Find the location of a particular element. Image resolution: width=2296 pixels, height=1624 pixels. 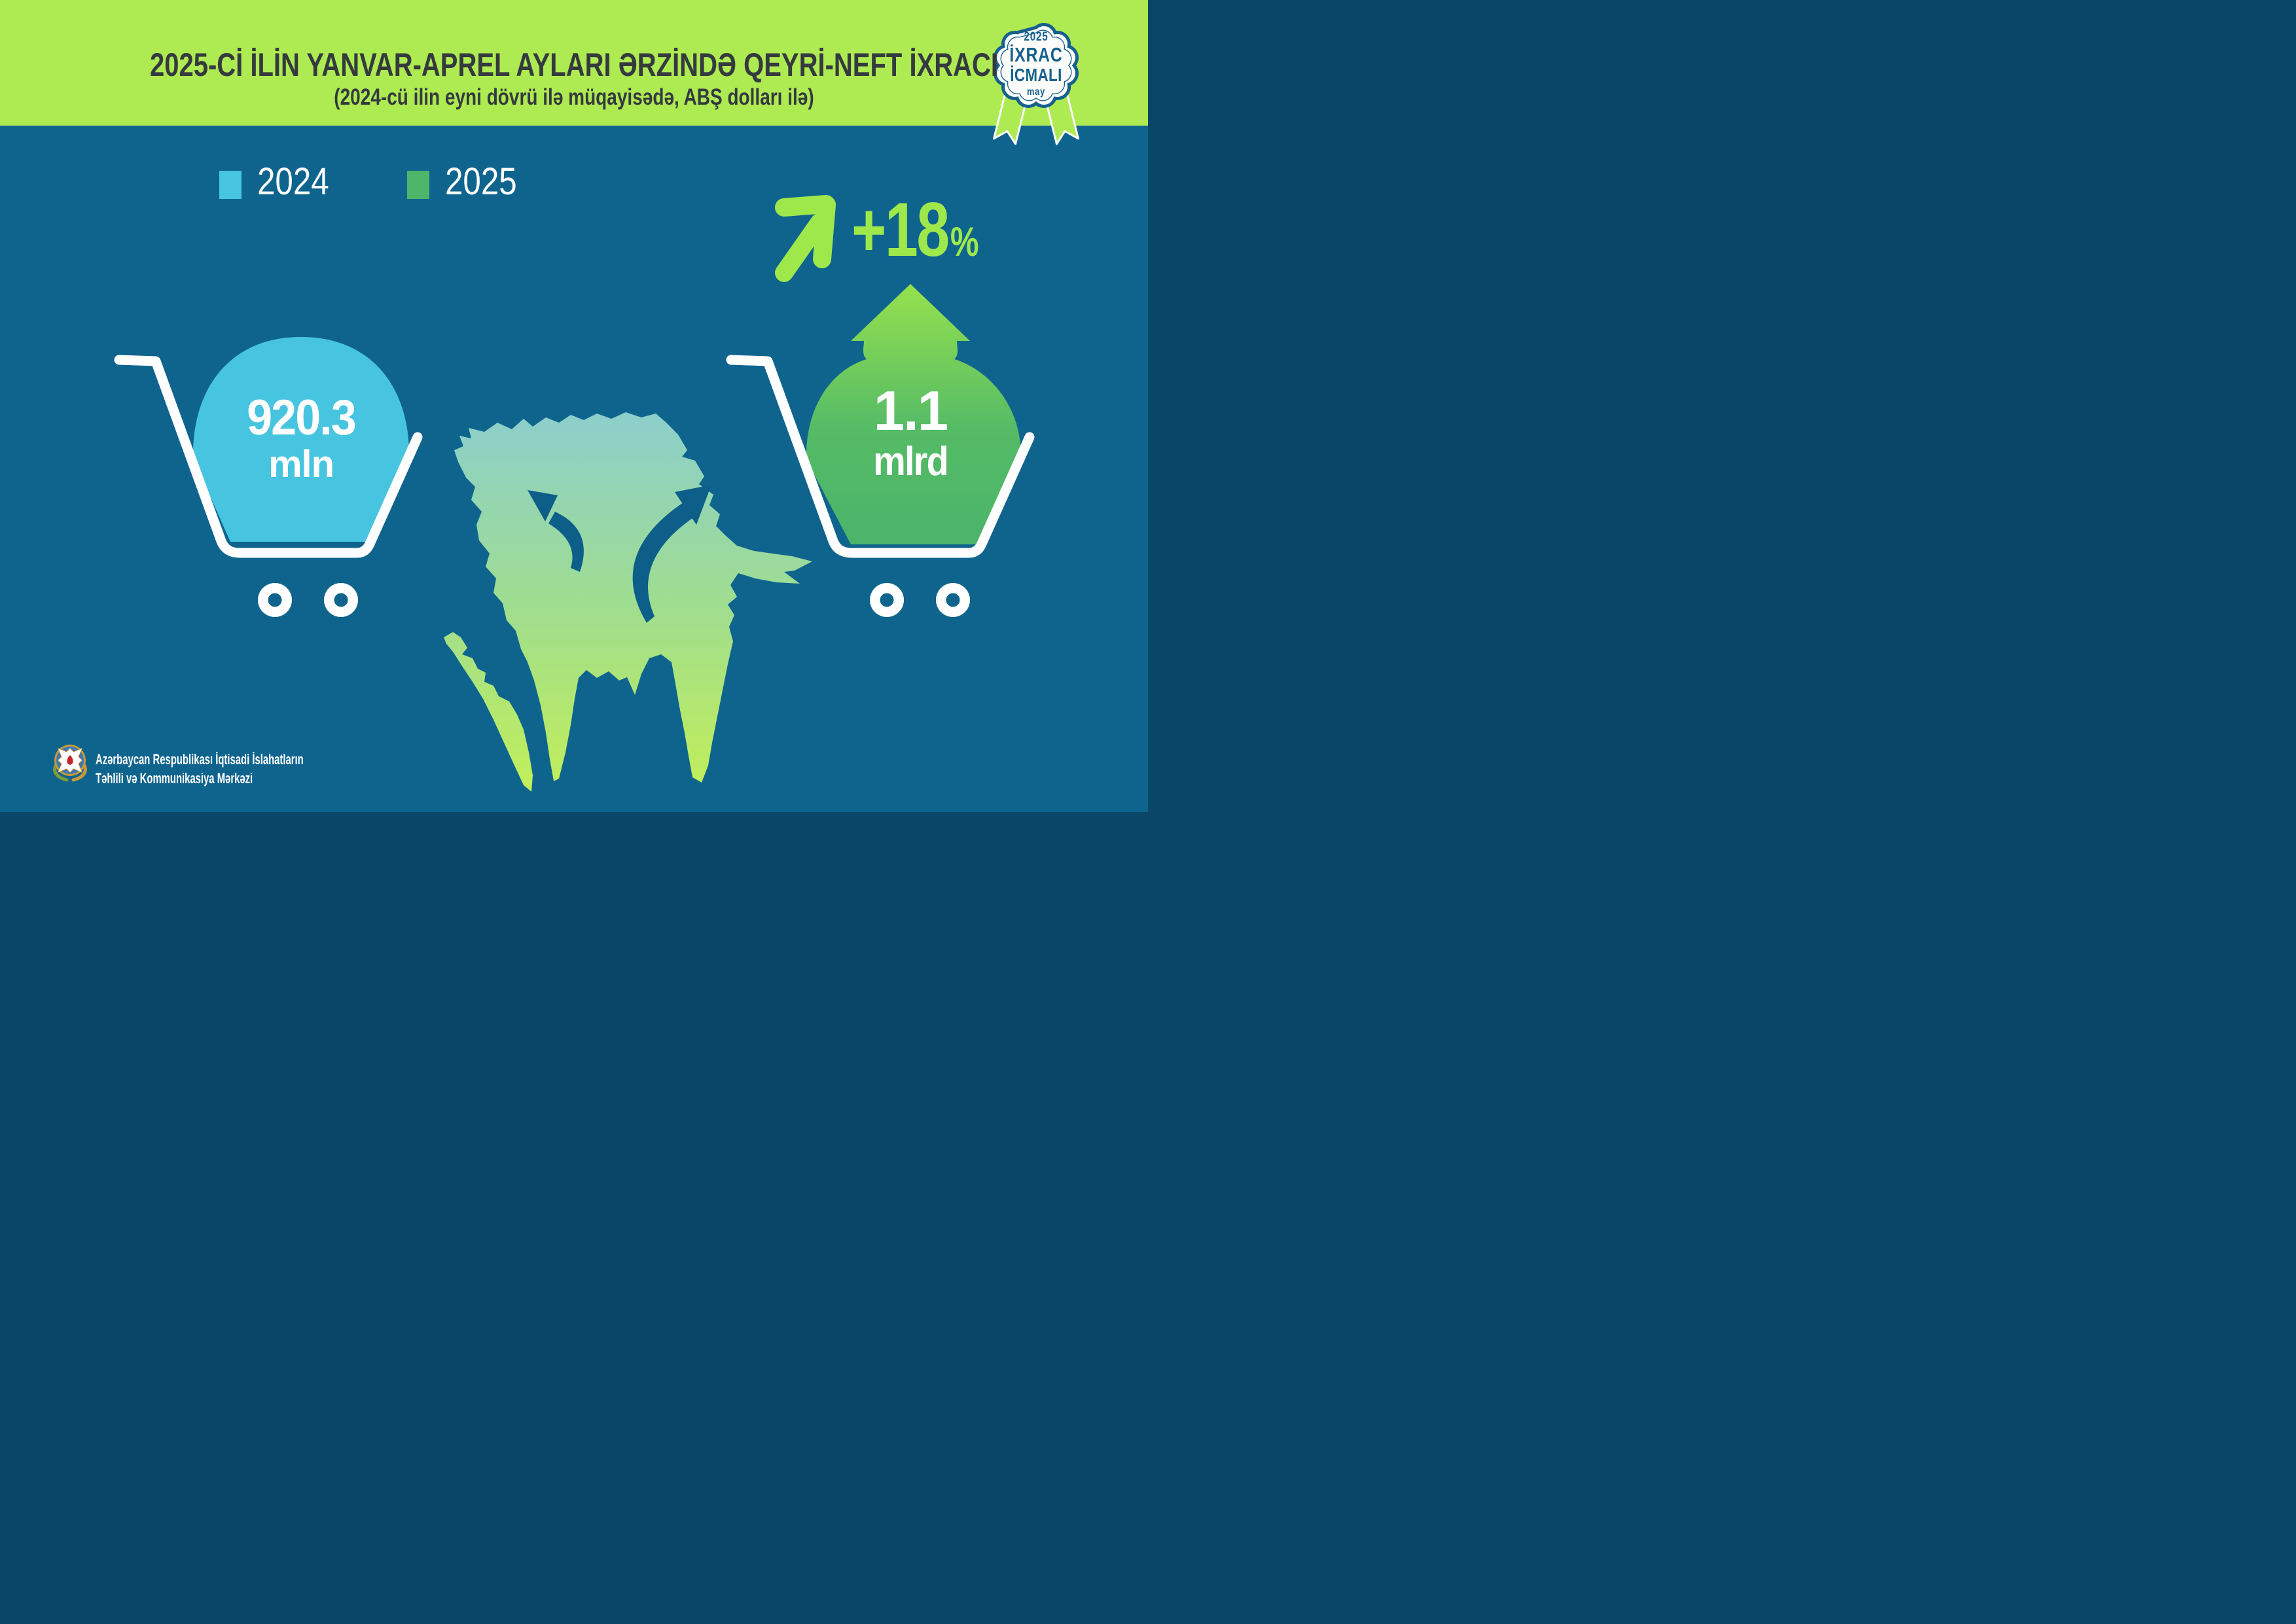

growth-indicator: +18 % is located at coordinates (915, 229).